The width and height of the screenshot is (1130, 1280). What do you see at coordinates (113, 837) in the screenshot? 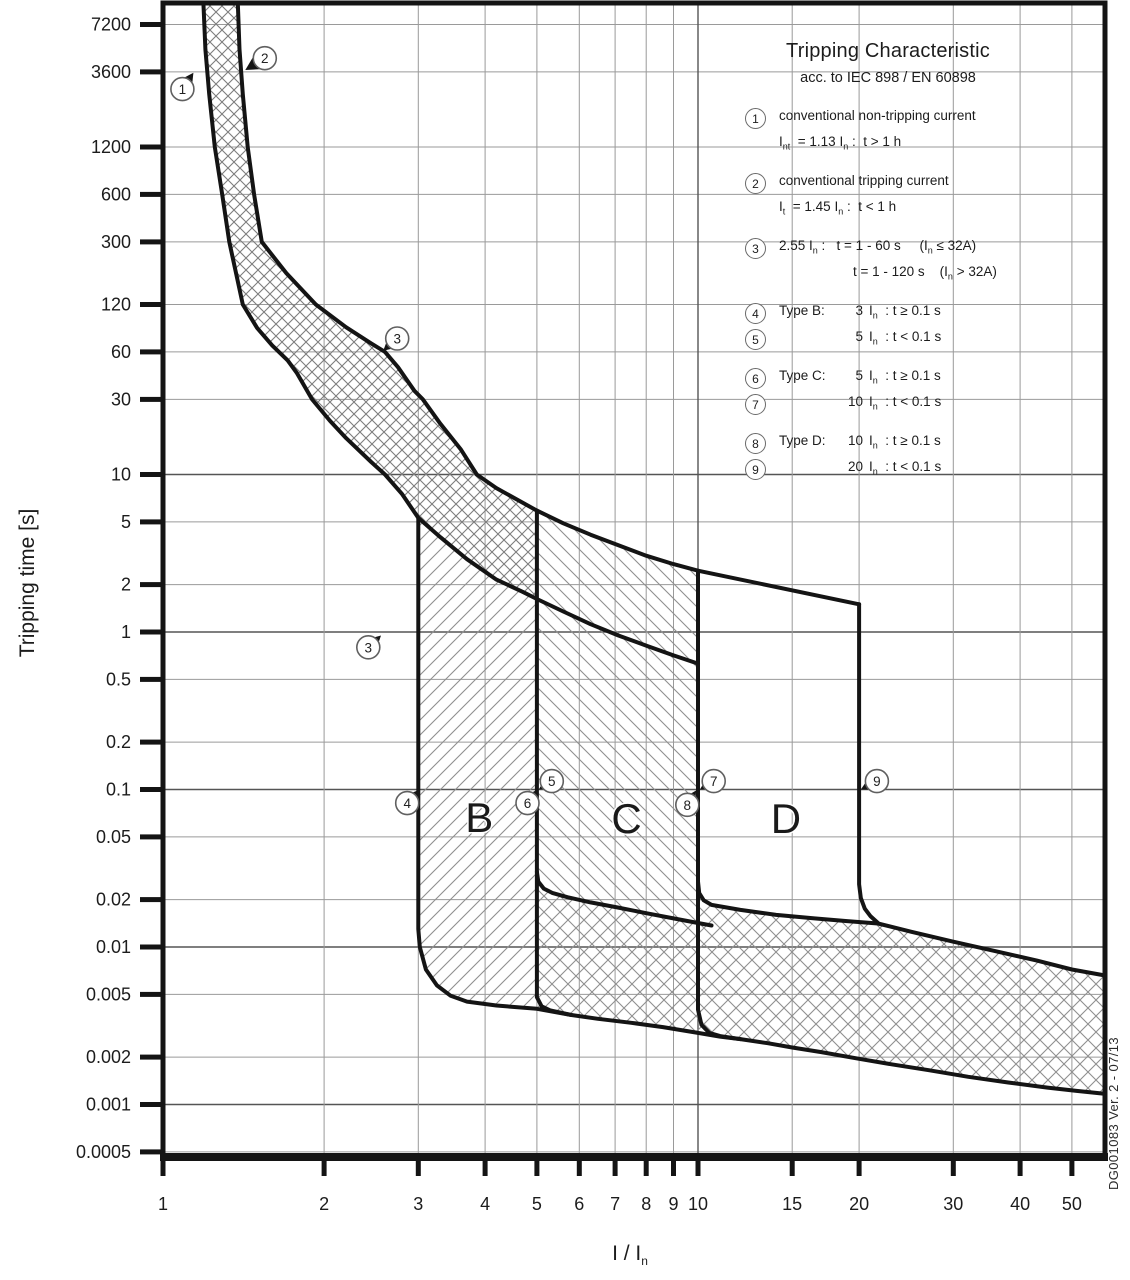
I see `y-tick-label-0.05: 0.05` at bounding box center [113, 837].